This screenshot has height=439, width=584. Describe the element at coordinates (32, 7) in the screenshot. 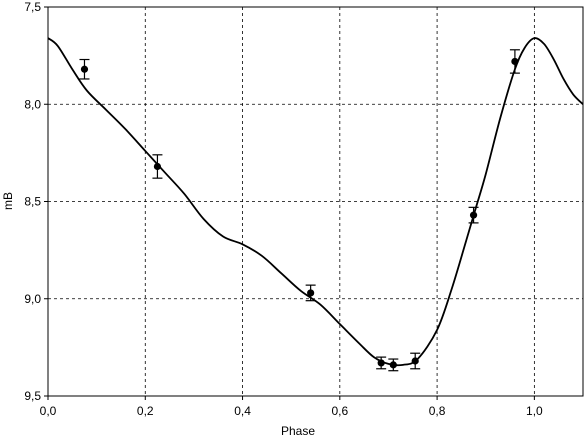

I see `y-tick-label: 7,5` at that location.